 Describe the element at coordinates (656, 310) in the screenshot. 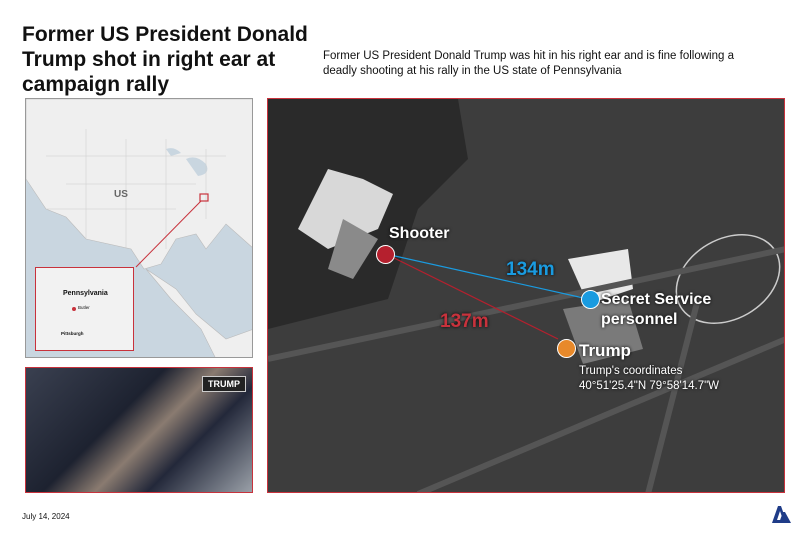

I see `secret-service-label: Secret Service personnel` at that location.